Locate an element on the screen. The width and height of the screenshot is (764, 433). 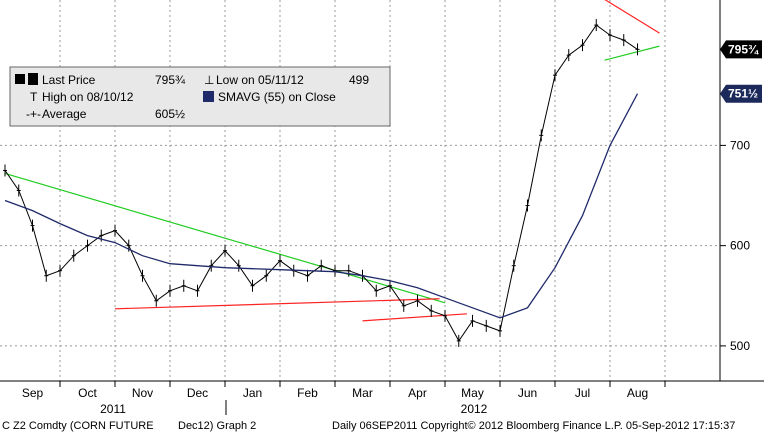
x-tick-label: Jun is located at coordinates (527, 393).